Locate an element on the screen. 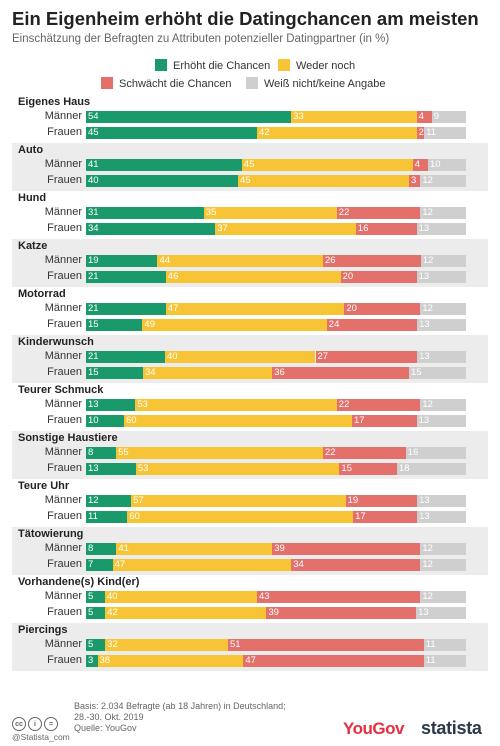 The image size is (500, 746). bar-value-label: 3 is located at coordinates (414, 180).